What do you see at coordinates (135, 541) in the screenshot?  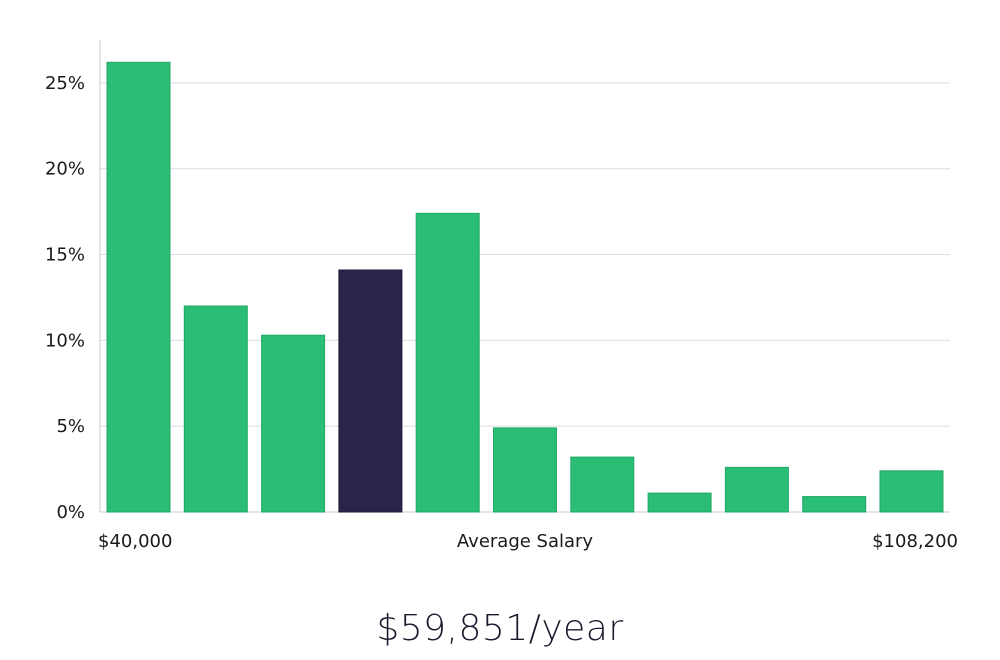 I see `x-label-min: $40,000` at bounding box center [135, 541].